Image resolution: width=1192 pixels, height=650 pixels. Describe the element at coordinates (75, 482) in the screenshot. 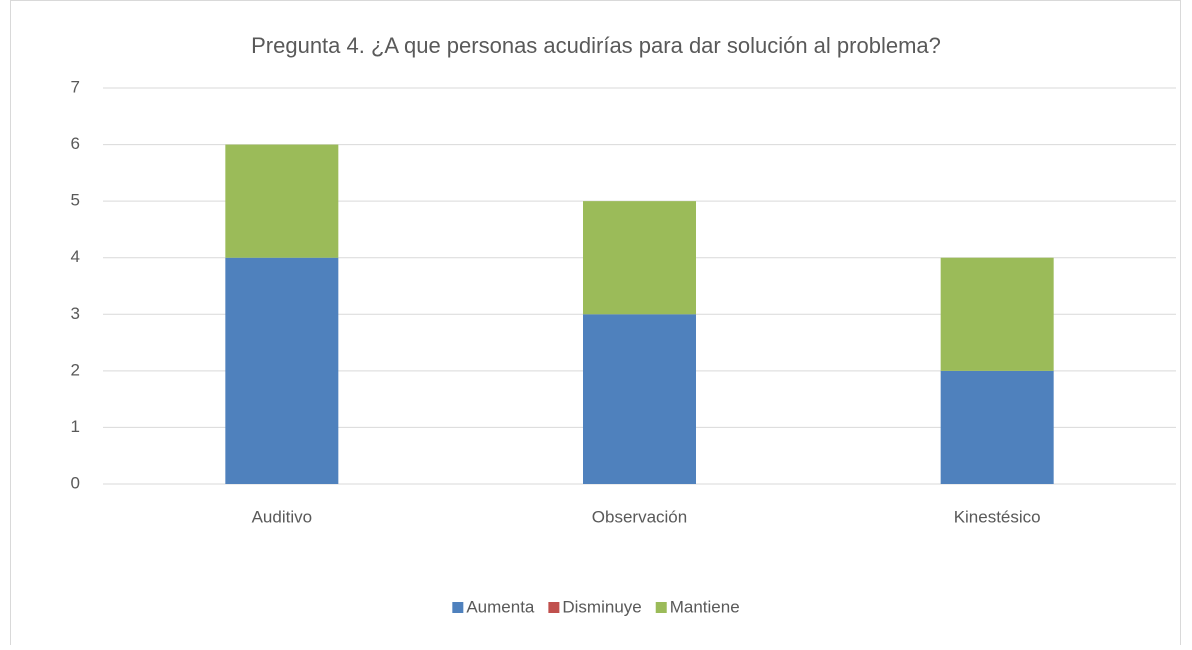

I see `y-tick-label: 0` at that location.